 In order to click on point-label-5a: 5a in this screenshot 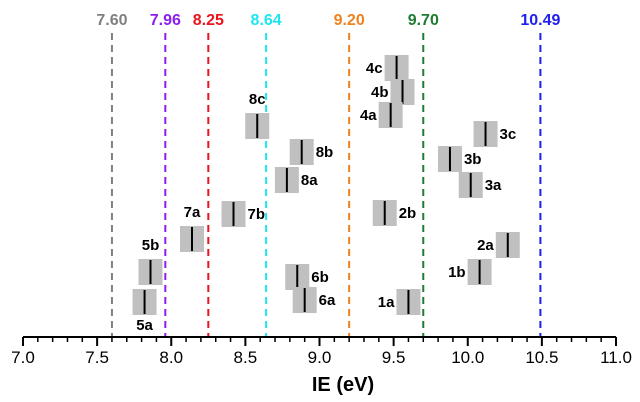, I will do `click(144, 325)`.